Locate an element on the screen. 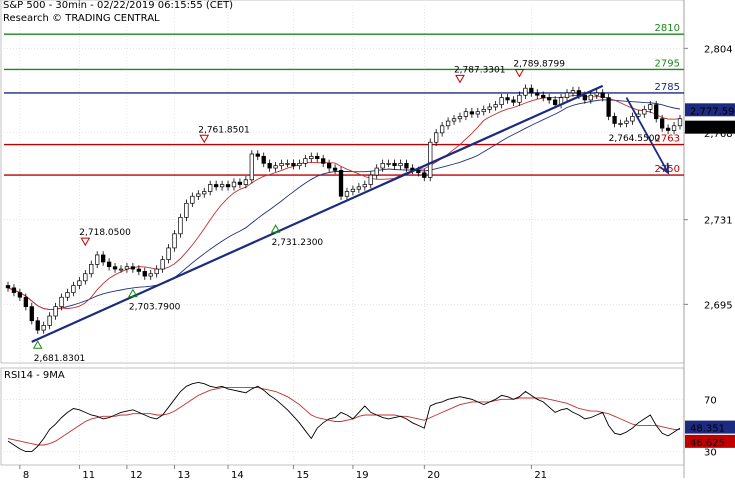 Image resolution: width=735 pixels, height=480 pixels. rsi-ma-last-badge: 46.625 is located at coordinates (707, 443).